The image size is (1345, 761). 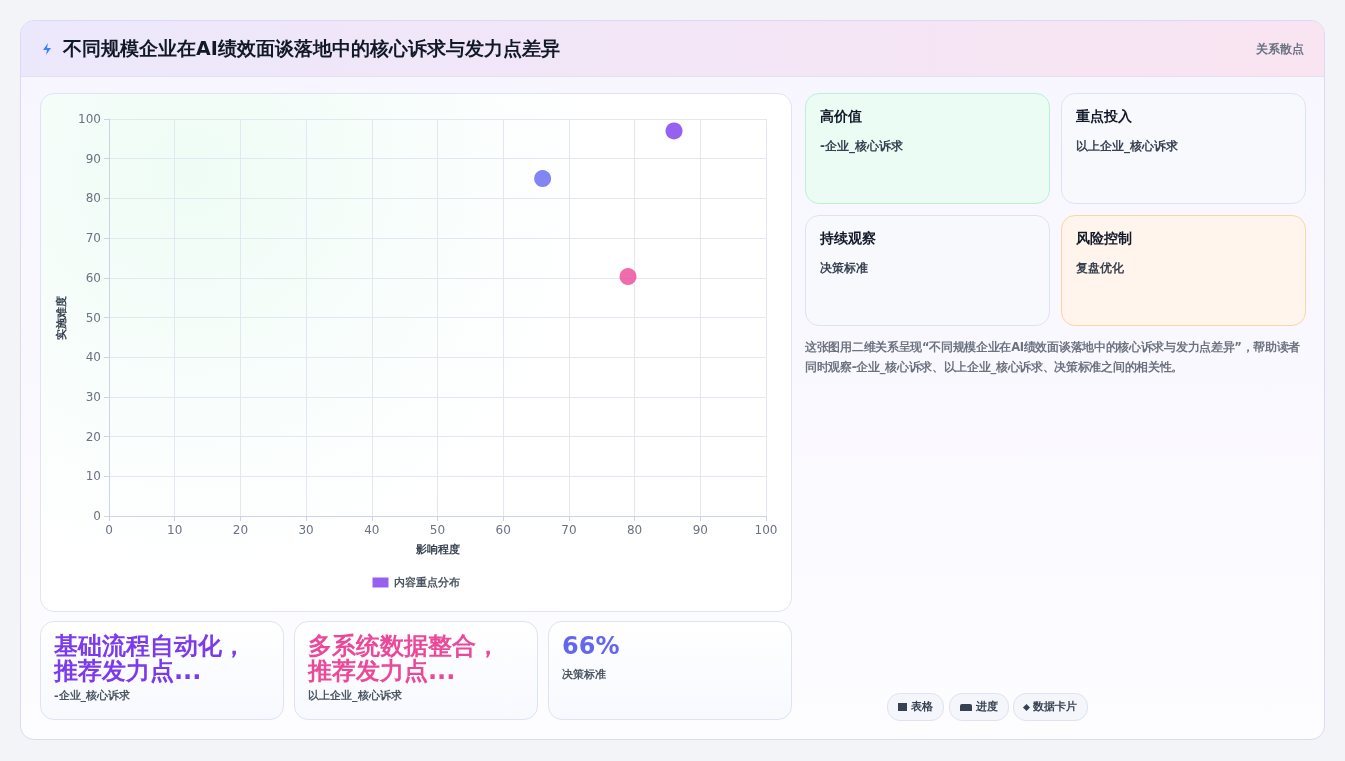 I want to click on x-tick-label: 10, so click(x=175, y=530).